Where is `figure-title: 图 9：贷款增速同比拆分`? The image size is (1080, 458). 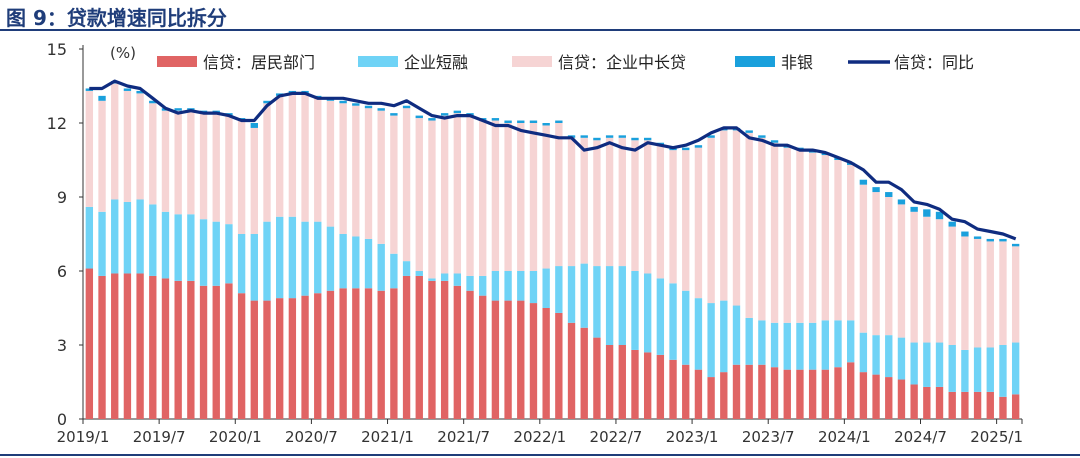 figure-title: 图 9：贷款增速同比拆分 is located at coordinates (116, 18).